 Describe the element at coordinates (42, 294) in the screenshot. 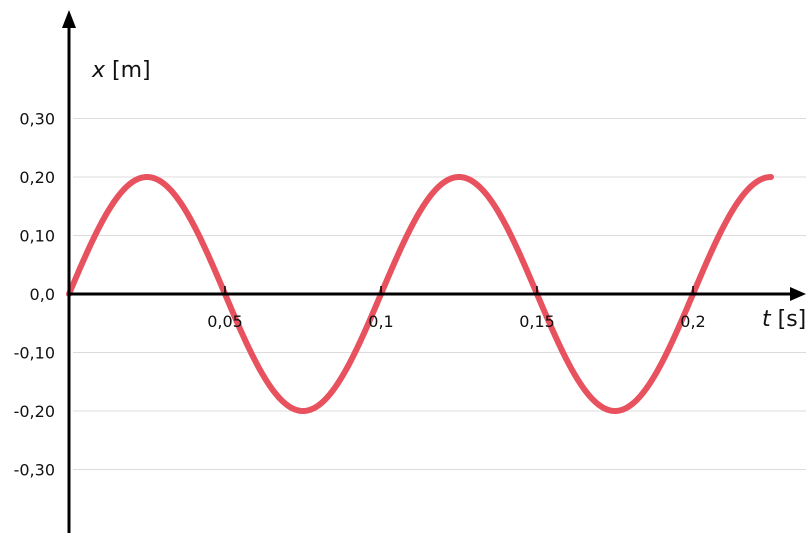

I see `y-tick-label: 0,0` at that location.